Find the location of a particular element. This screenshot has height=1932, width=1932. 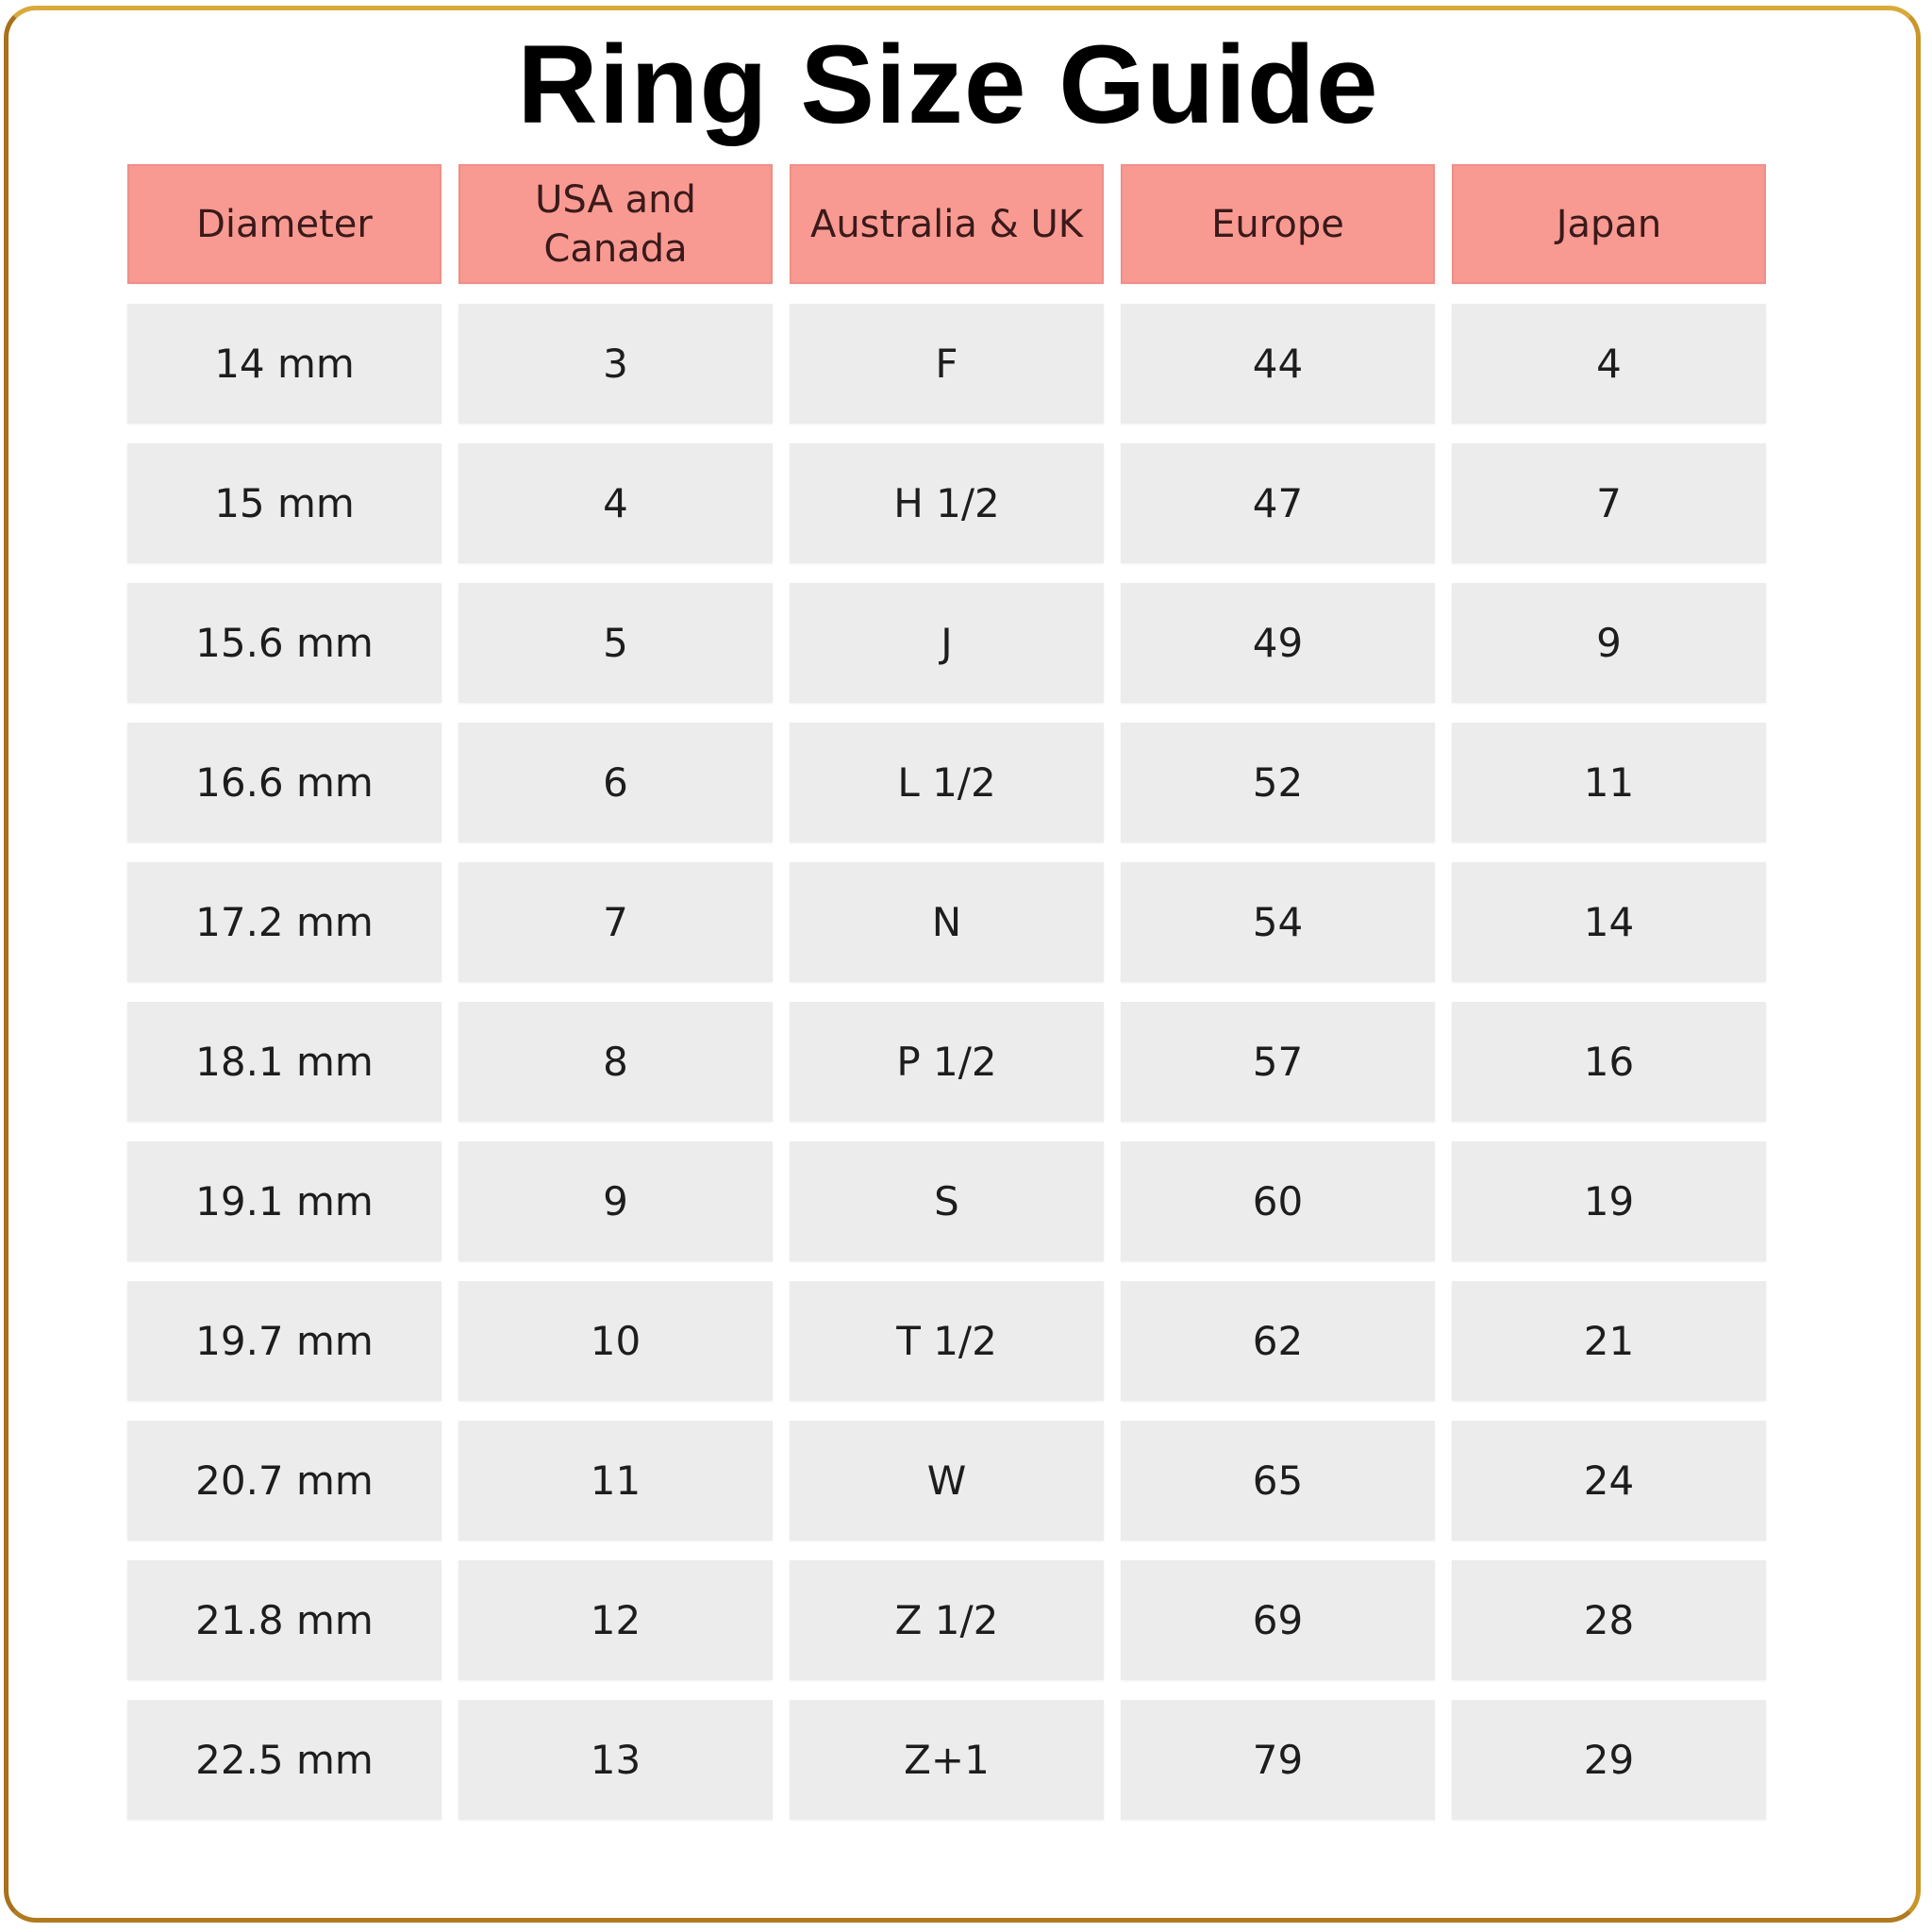

table-cell: H 1/2 is located at coordinates (947, 503).